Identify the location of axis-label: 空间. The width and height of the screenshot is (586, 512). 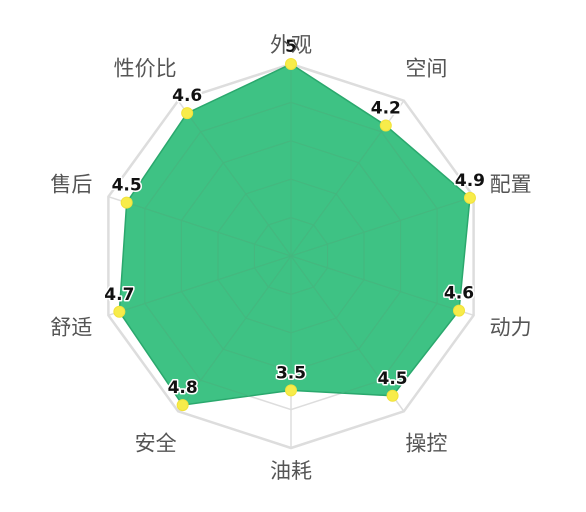
(426, 68).